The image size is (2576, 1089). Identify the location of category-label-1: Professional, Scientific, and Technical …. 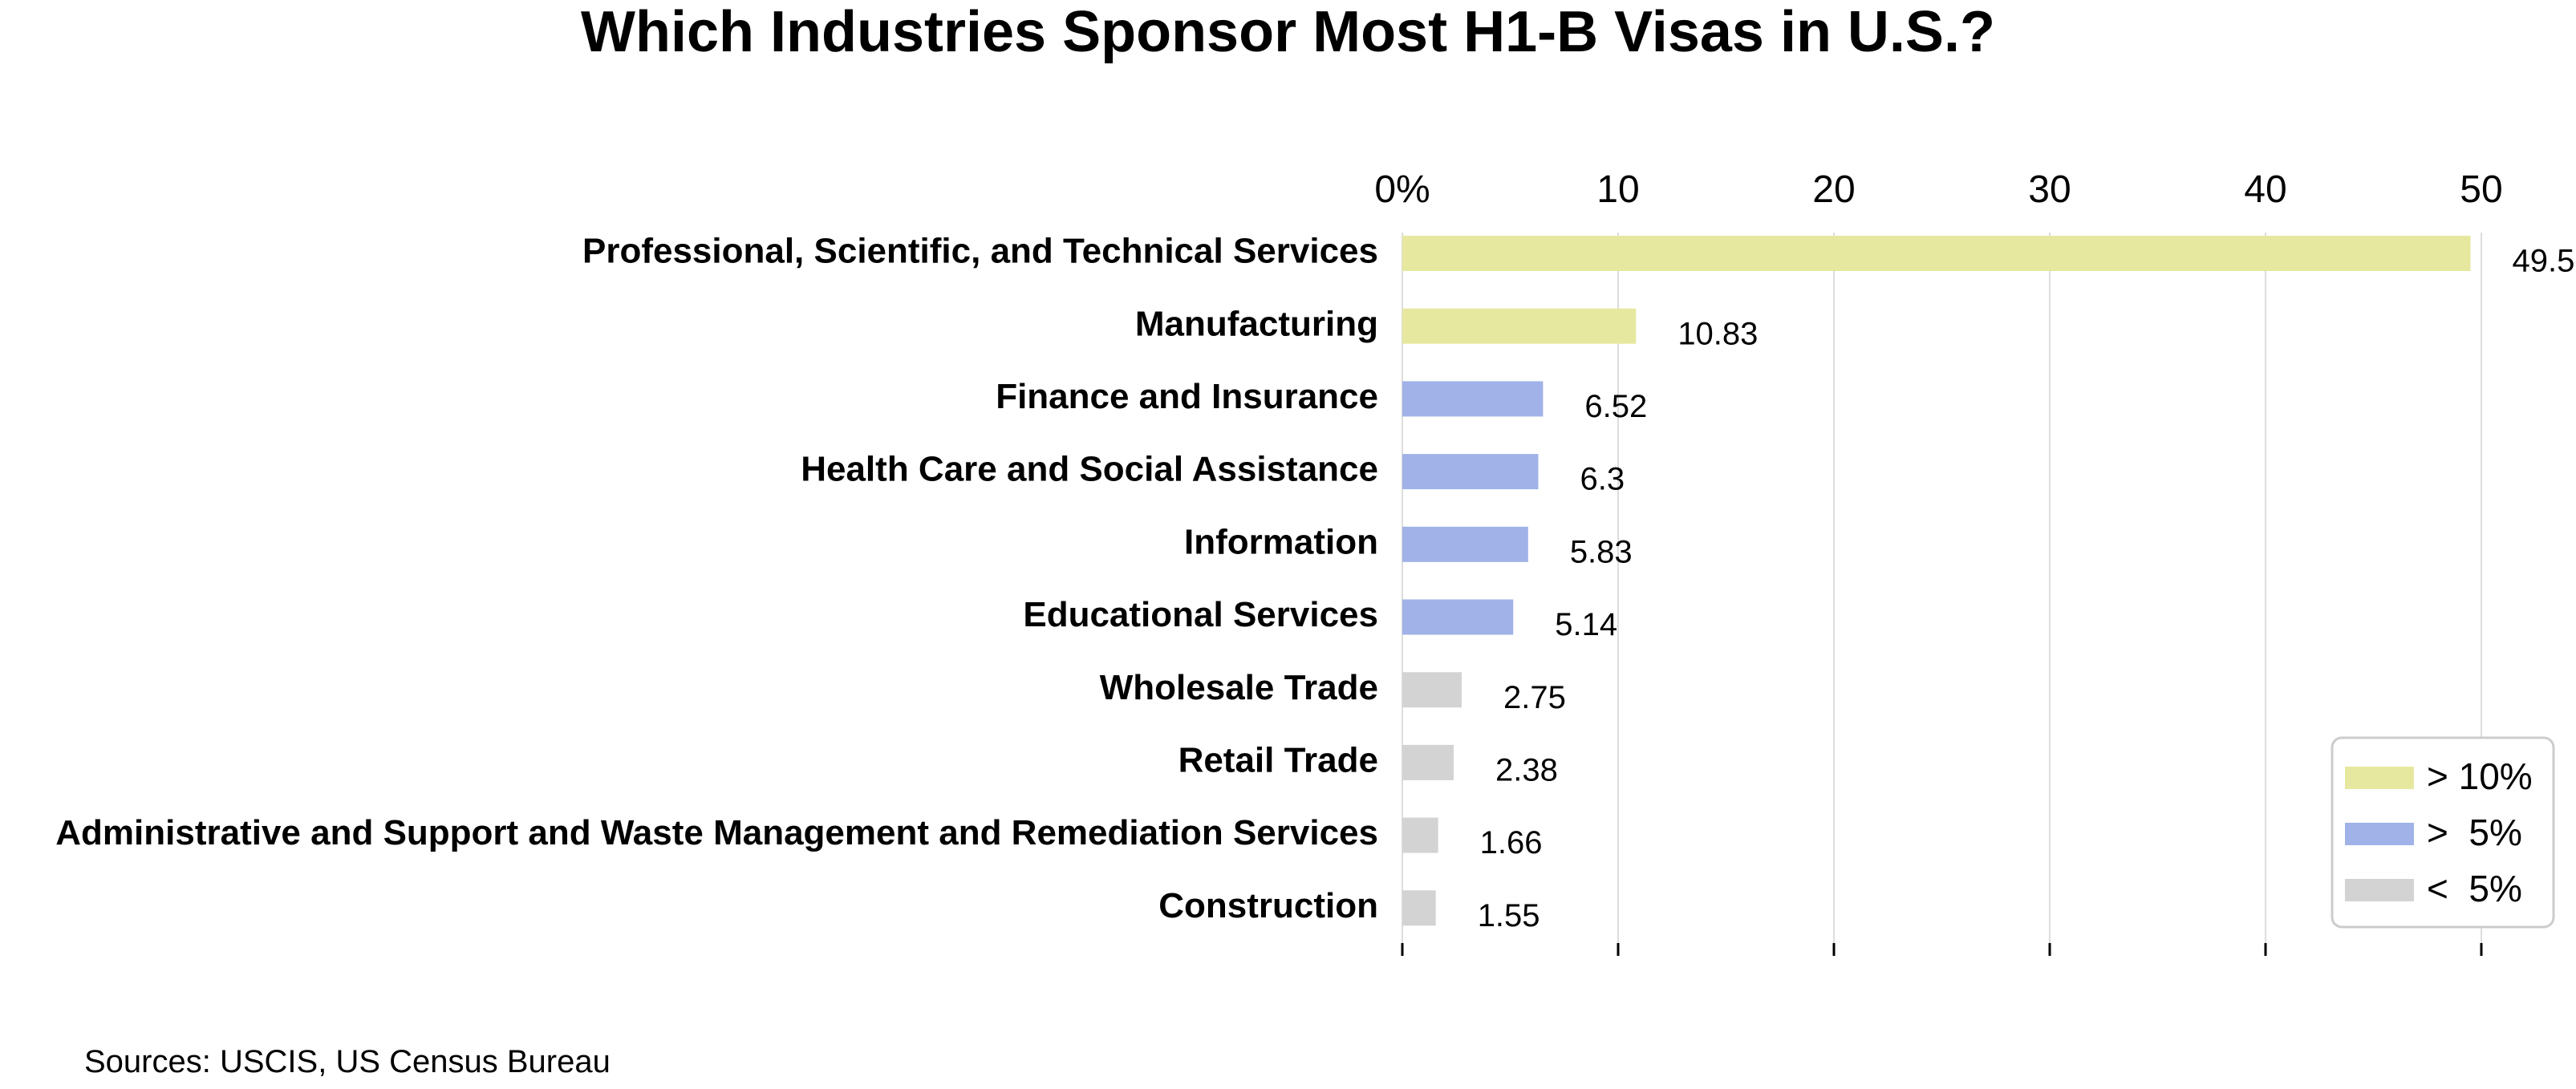
(980, 251).